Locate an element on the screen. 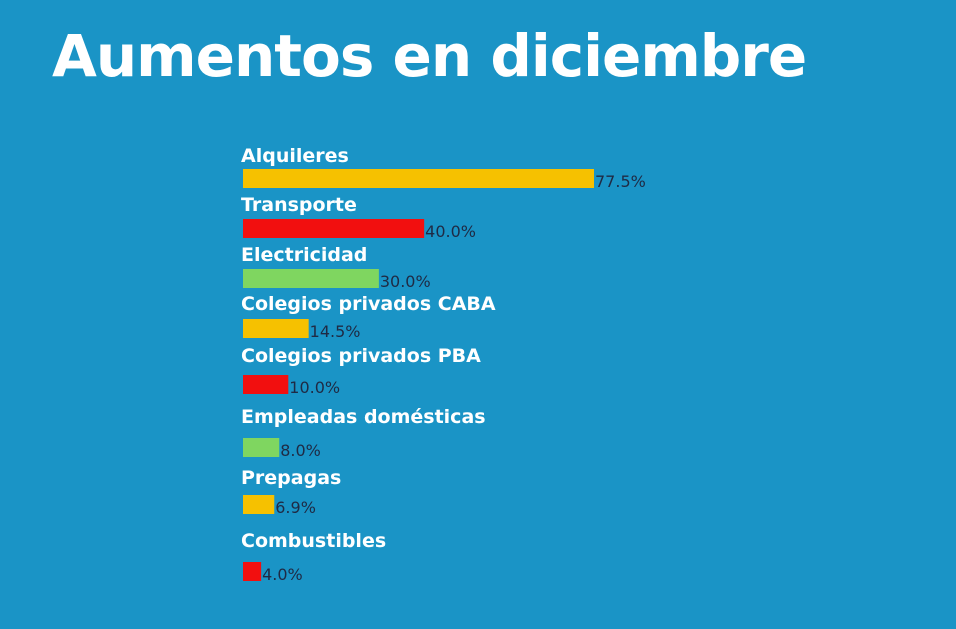 The height and width of the screenshot is (629, 956). bar-empleadas-domesticas is located at coordinates (261, 447).